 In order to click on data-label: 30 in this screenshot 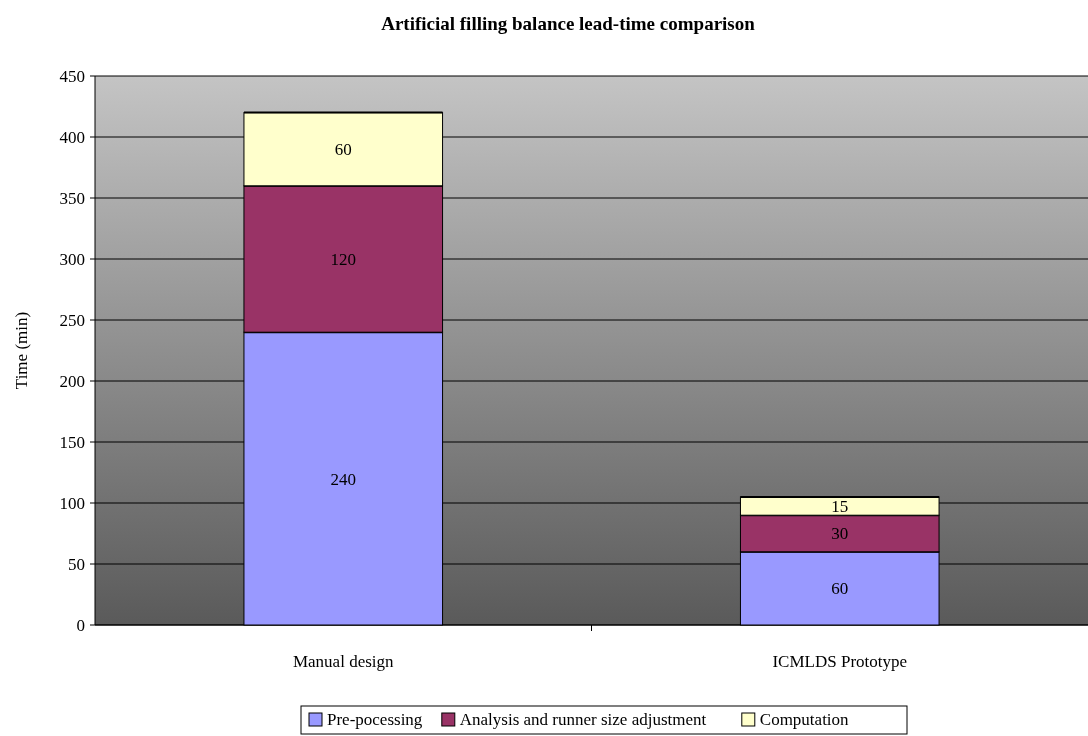, I will do `click(840, 534)`.